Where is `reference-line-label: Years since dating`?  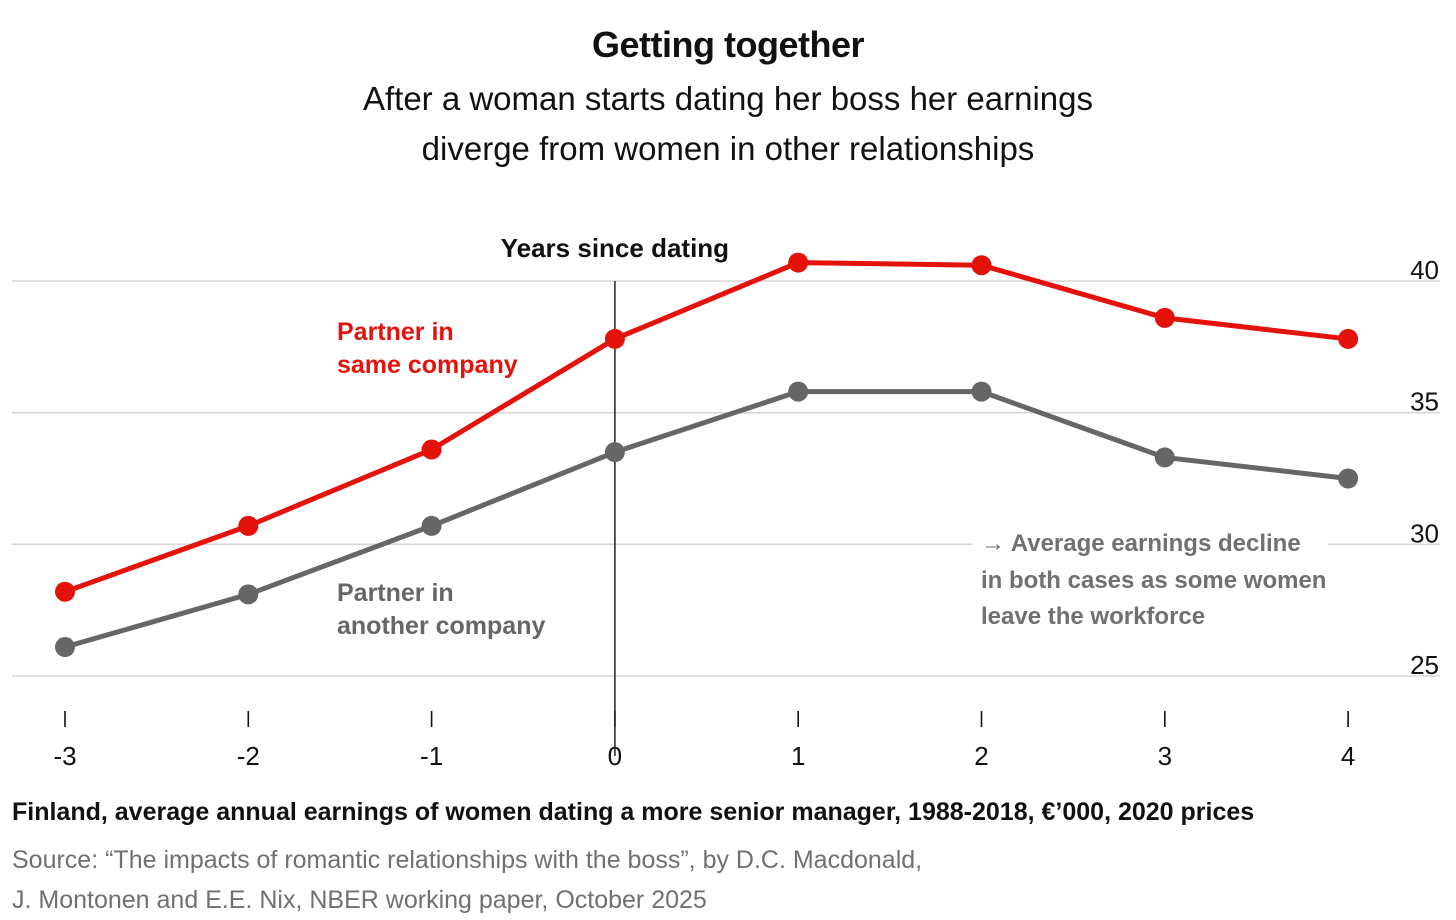
reference-line-label: Years since dating is located at coordinates (615, 248).